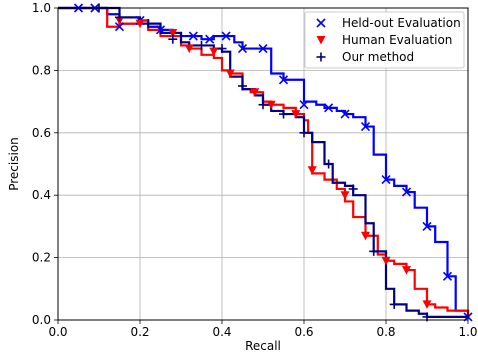 This screenshot has width=478, height=354. Describe the element at coordinates (41, 258) in the screenshot. I see `y-tick-label: 0.2` at that location.